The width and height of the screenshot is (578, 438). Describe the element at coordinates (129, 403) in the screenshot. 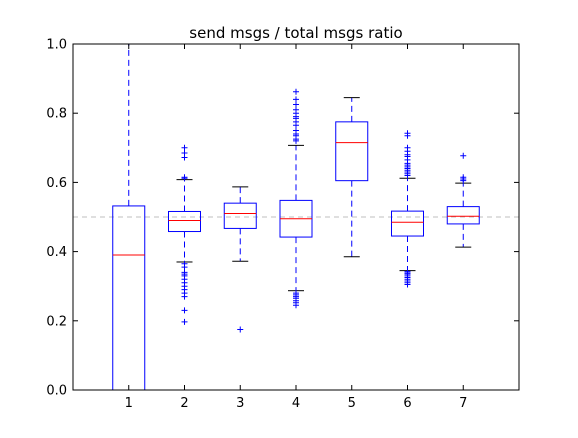

I see `x-tick-label: 1` at that location.